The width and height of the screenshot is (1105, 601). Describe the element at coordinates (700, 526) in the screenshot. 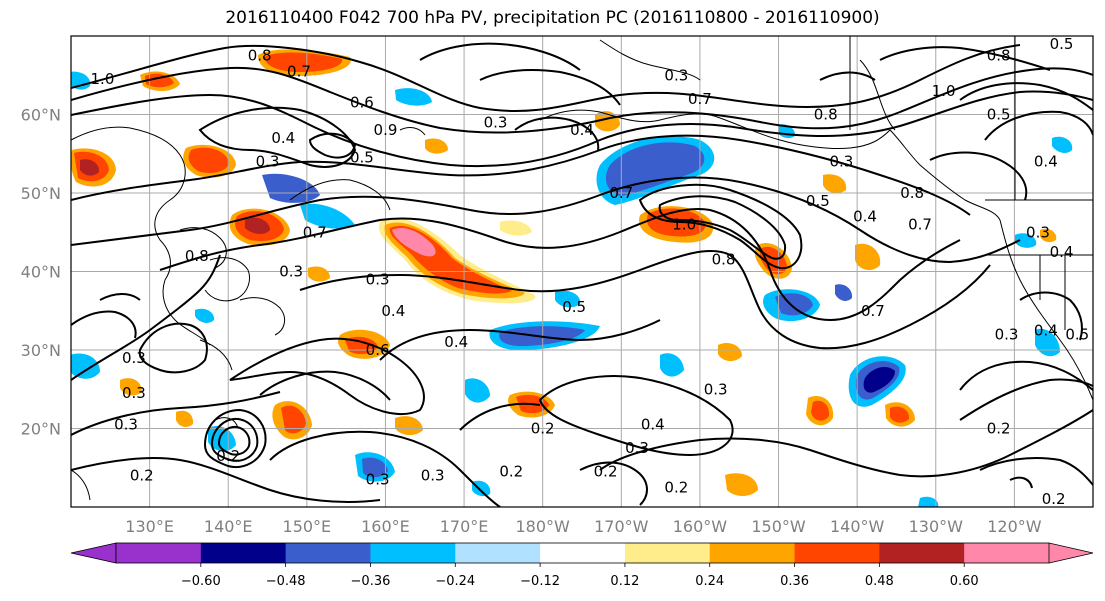

I see `lon-tick-label: 160°W` at that location.